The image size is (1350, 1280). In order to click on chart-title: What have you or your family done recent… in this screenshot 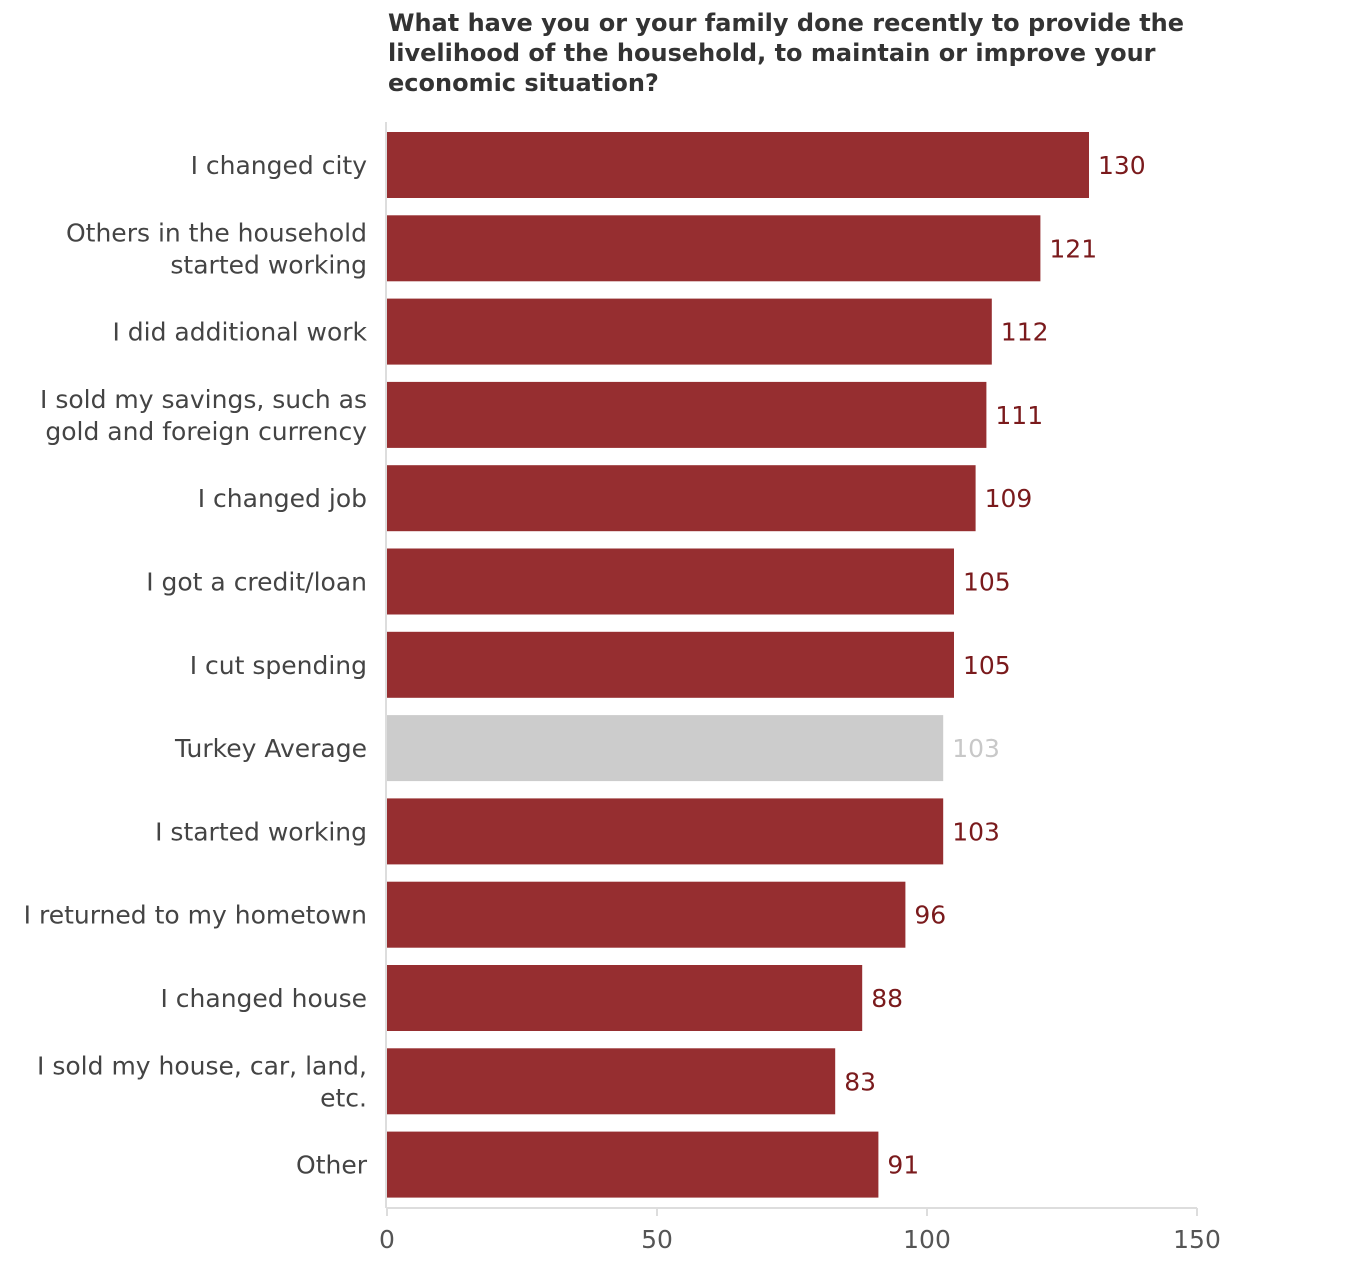, I will do `click(786, 53)`.